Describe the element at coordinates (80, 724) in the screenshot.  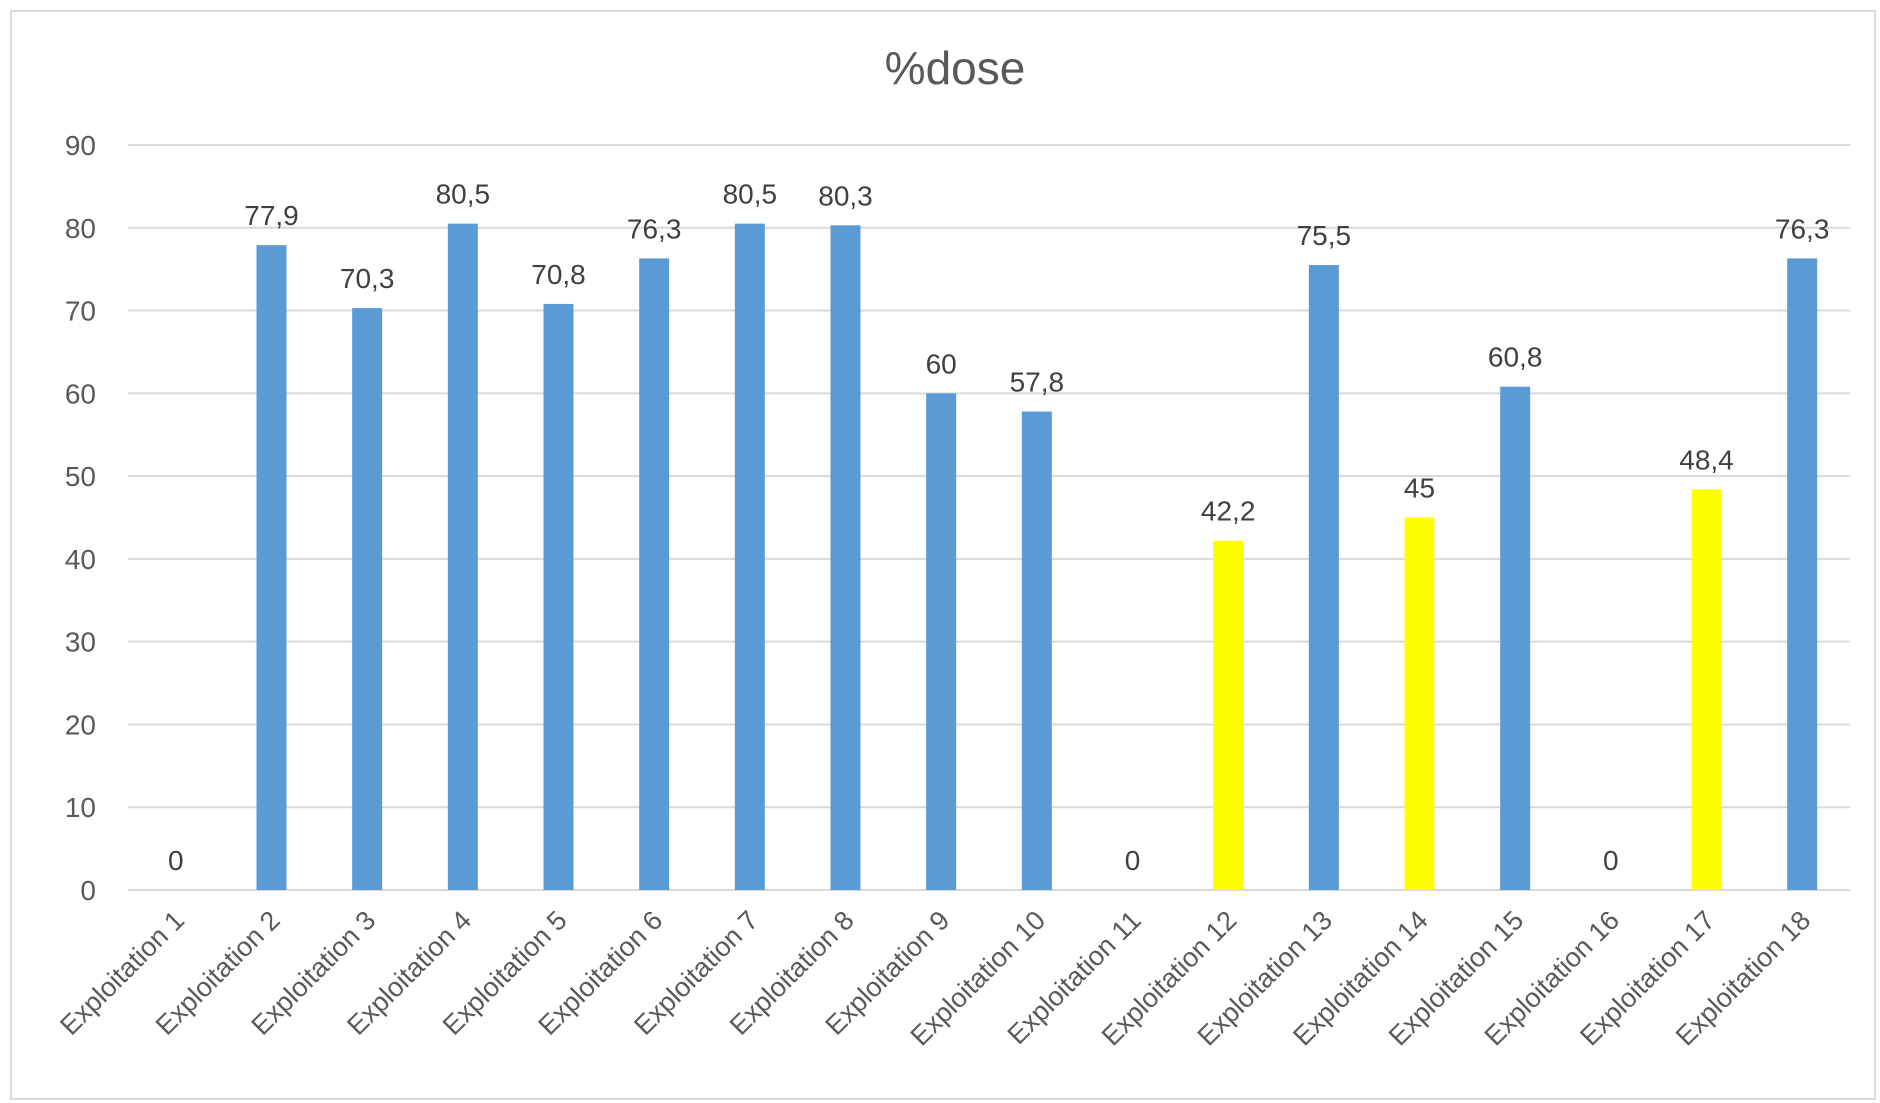
I see `y-tick-label: 20` at that location.